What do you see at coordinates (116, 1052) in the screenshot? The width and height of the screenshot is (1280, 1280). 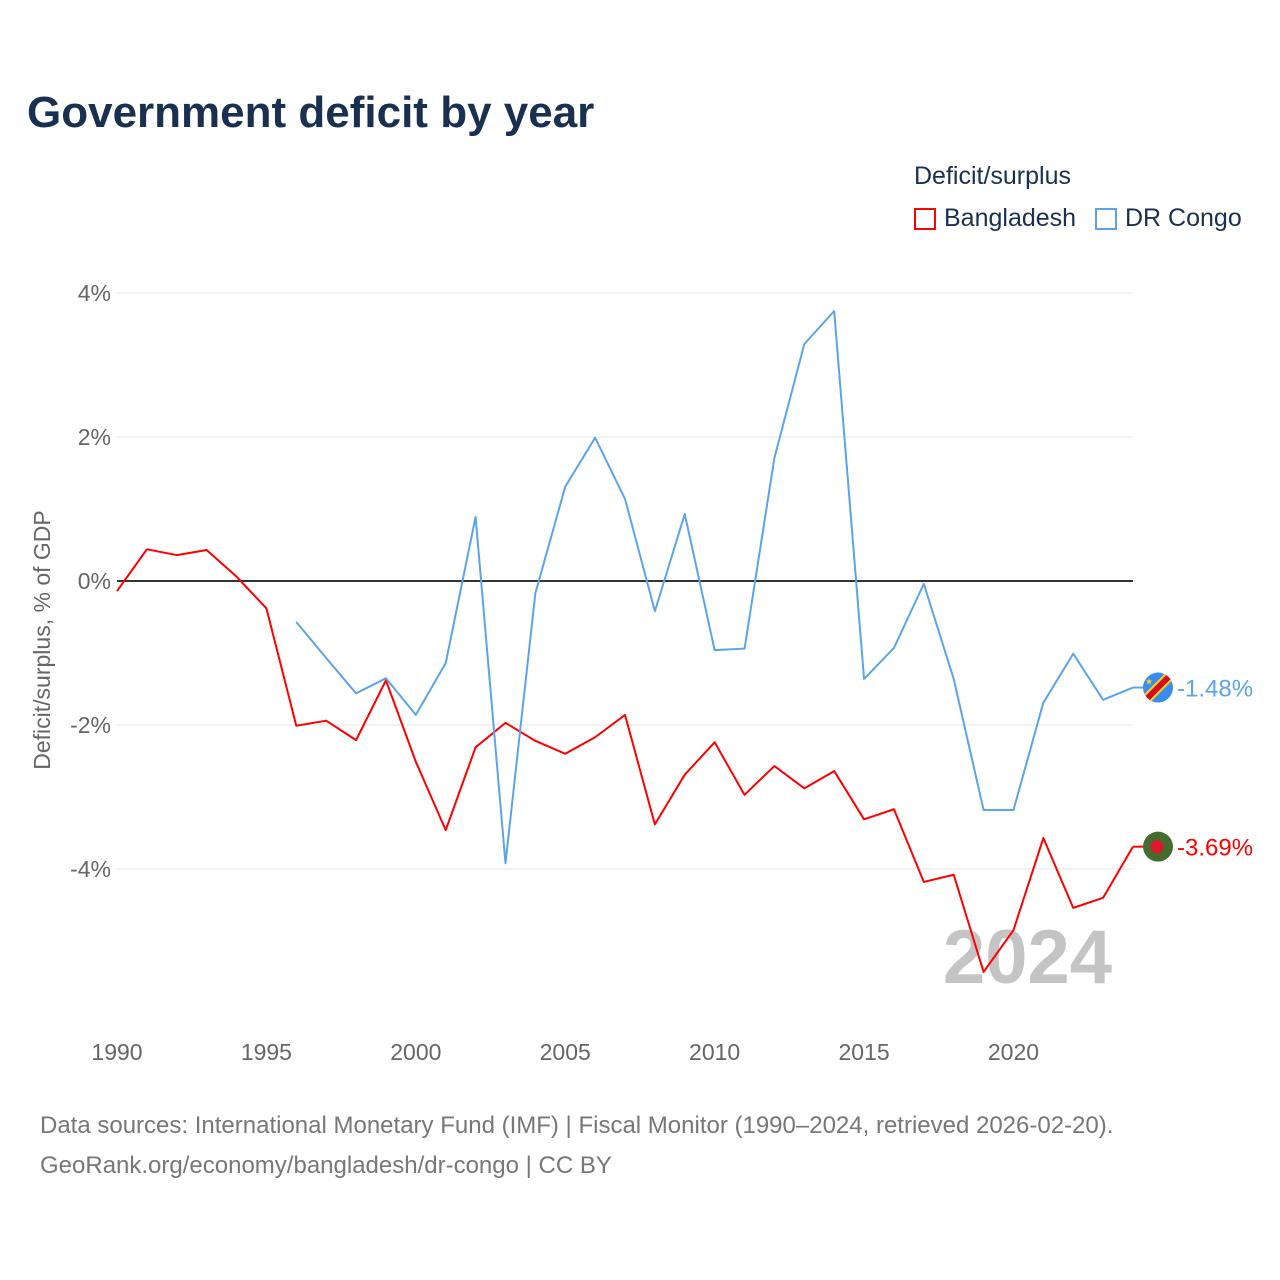 I see `x-tick-label: 1990` at bounding box center [116, 1052].